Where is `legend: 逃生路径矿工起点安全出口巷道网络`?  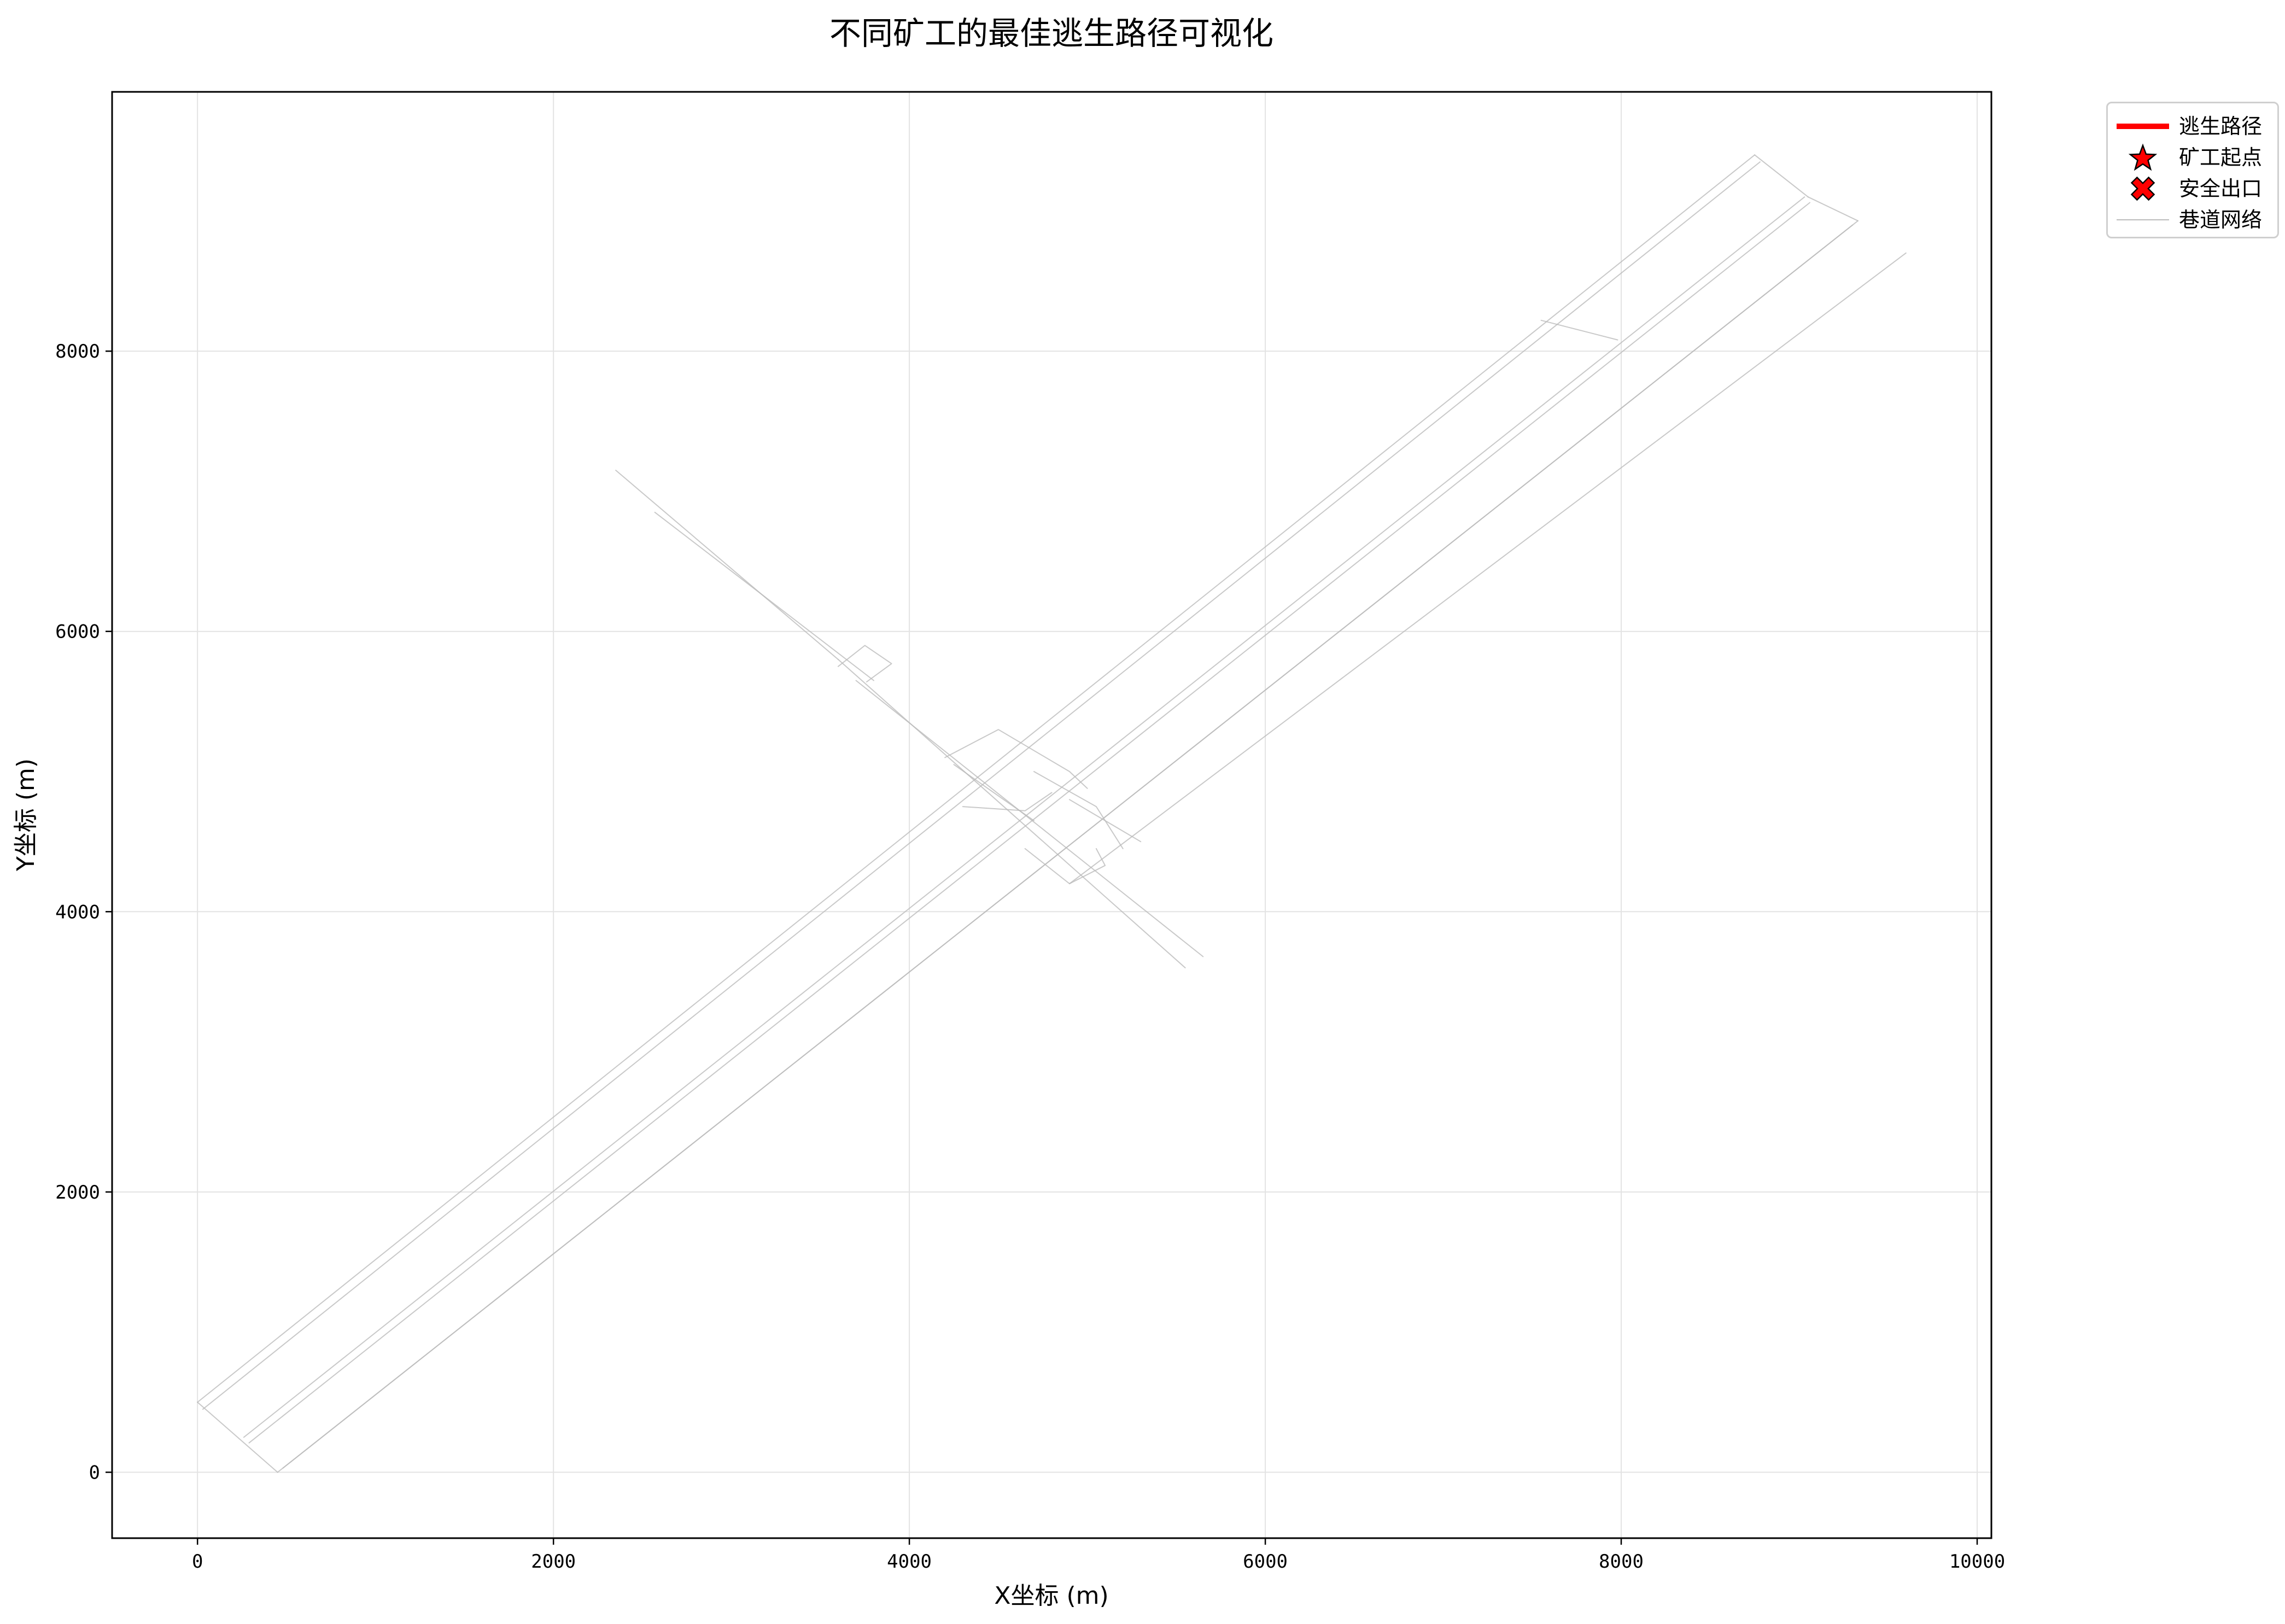 legend: 逃生路径矿工起点安全出口巷道网络 is located at coordinates (2193, 170).